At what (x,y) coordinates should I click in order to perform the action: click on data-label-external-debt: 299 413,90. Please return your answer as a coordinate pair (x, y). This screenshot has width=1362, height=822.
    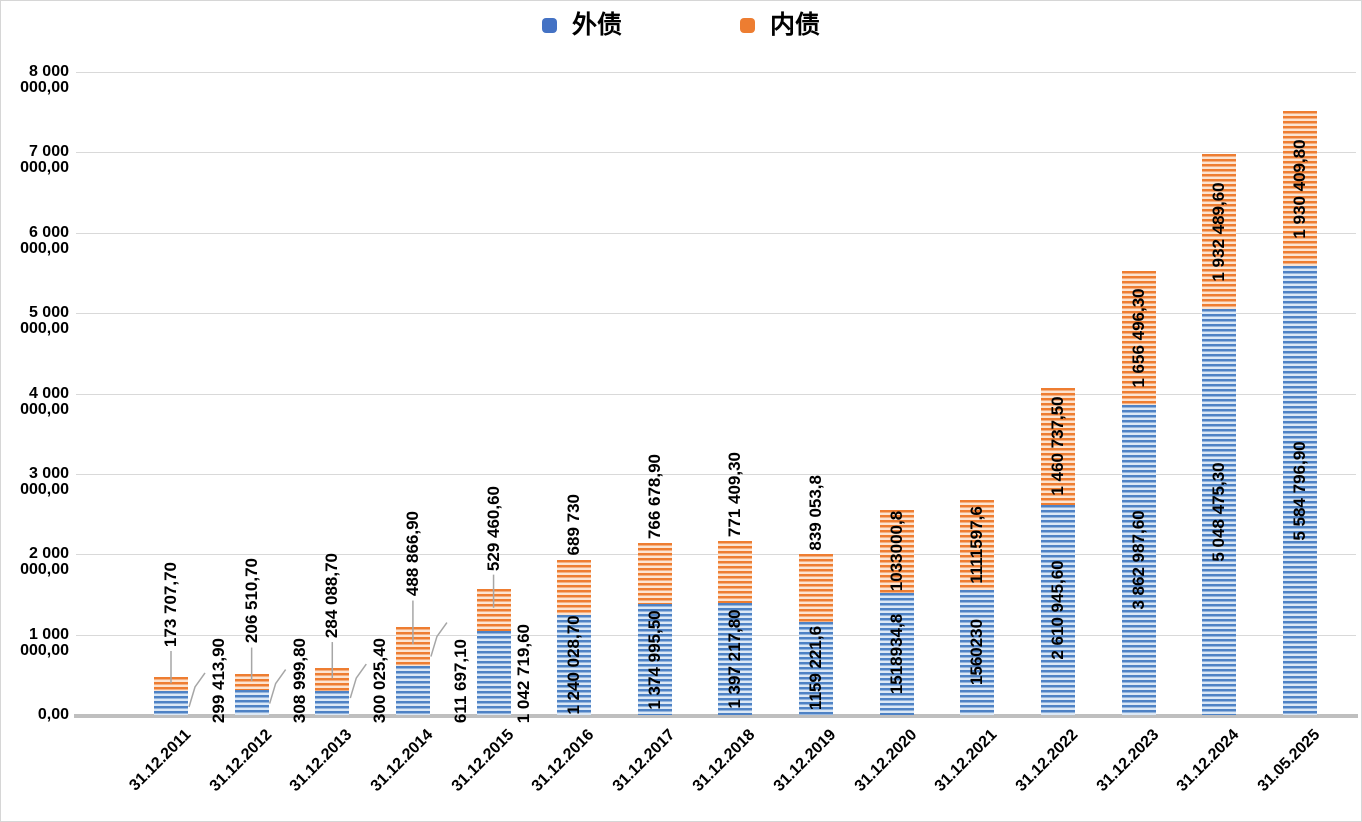
    Looking at the image, I should click on (218, 680).